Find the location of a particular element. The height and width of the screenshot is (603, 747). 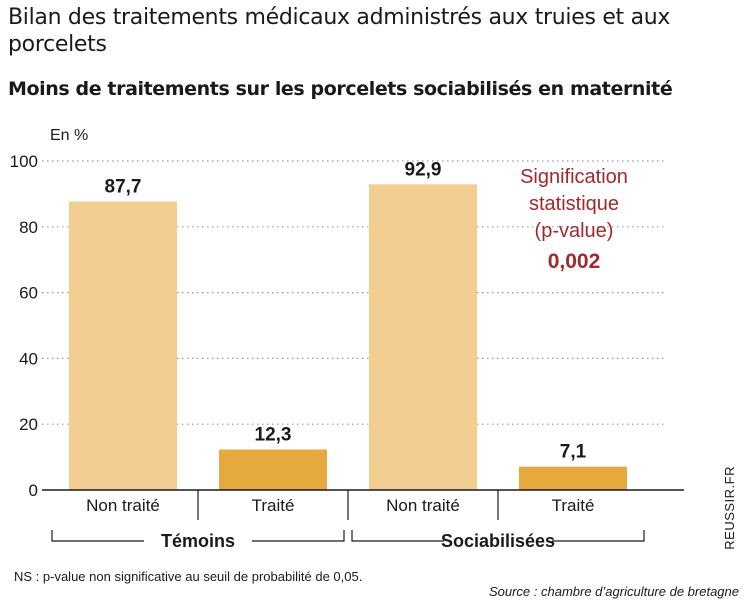

x-tick-labels: Non traité Traité Non traité Traité is located at coordinates (340, 505).